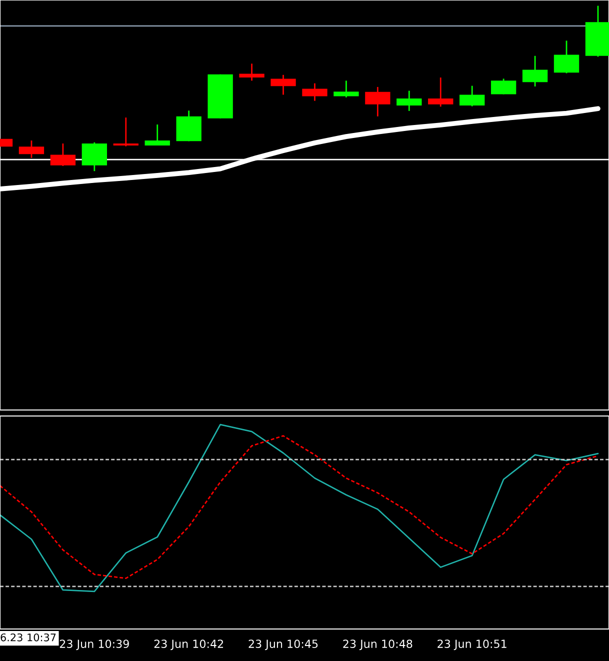 The height and width of the screenshot is (661, 609). I want to click on x-tick-label: 23 Jun 10:39, so click(94, 645).